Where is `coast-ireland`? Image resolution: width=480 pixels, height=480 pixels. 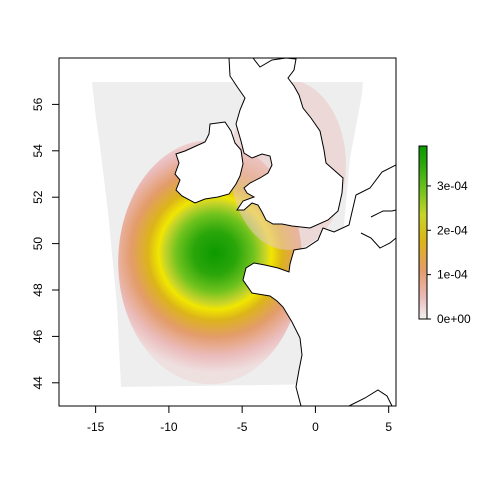 coast-ireland is located at coordinates (209, 162).